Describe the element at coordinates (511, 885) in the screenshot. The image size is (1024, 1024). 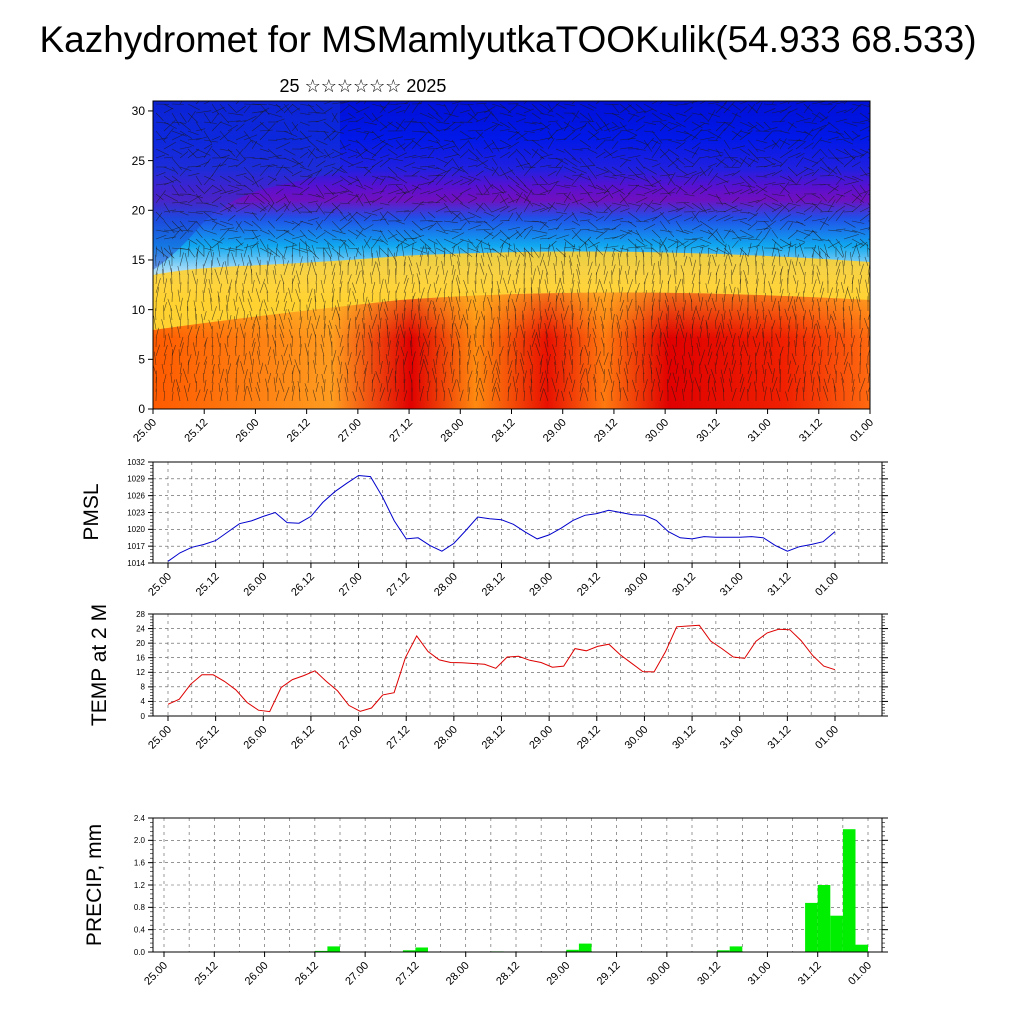
I see `precip-y-axis: 0.00.40.81.21.62.02.4` at that location.